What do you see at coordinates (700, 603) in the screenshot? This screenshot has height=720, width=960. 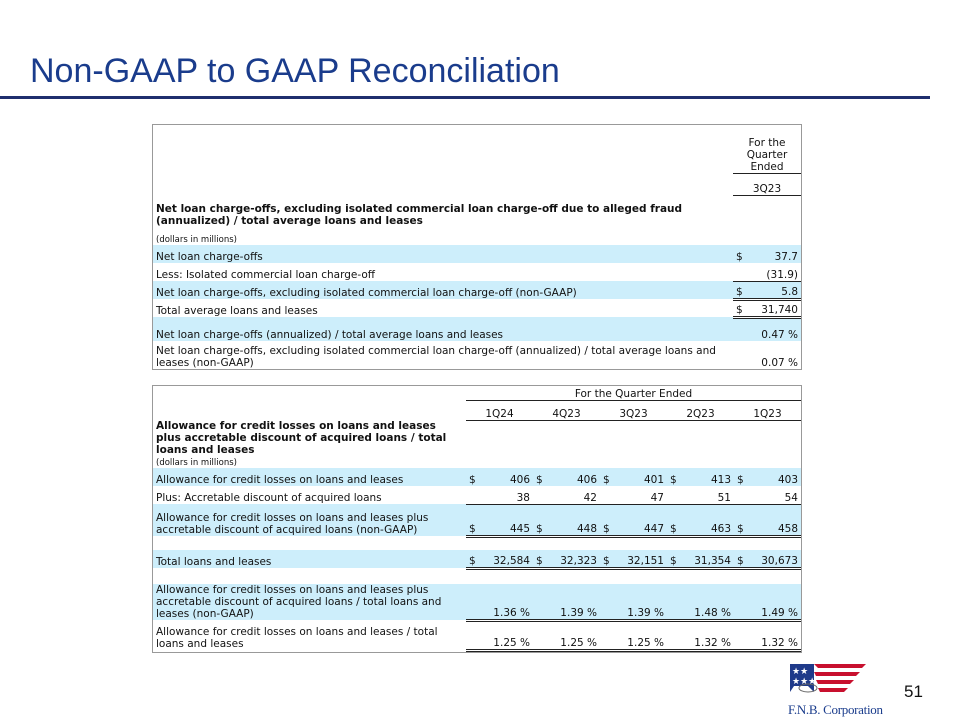 I see `cell-value: 1.48 %` at bounding box center [700, 603].